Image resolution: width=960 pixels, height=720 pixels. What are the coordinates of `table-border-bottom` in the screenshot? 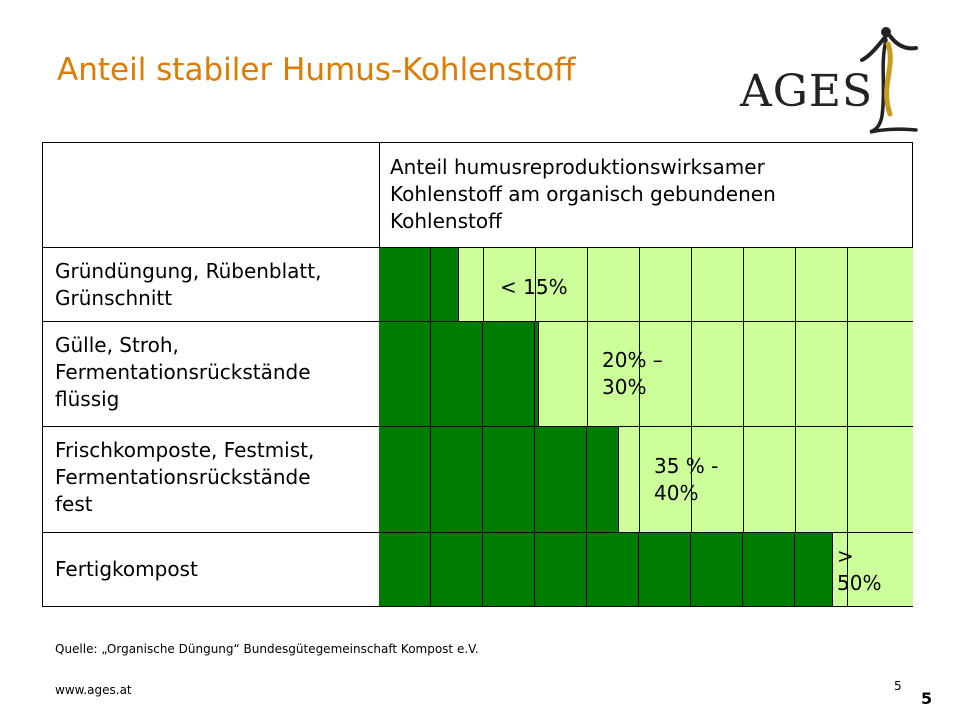 It's located at (477, 606).